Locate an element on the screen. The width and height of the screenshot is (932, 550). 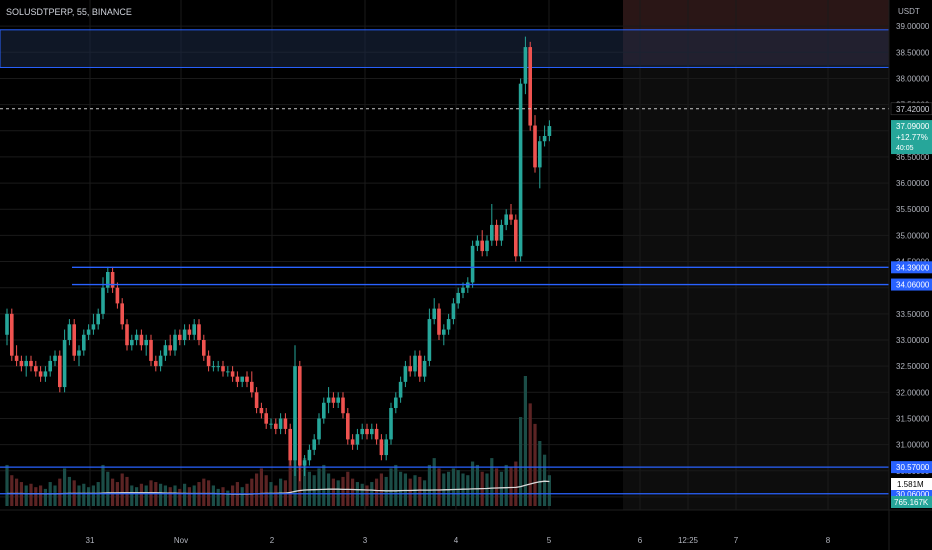
price-level-badge-label: 30.06000 is located at coordinates (913, 494).